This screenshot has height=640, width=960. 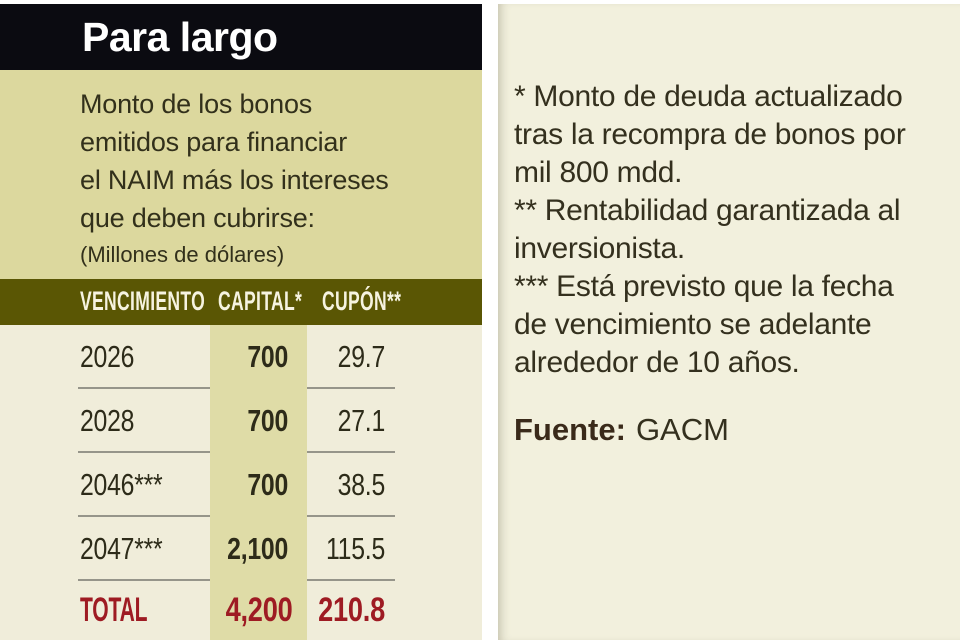 What do you see at coordinates (182, 254) in the screenshot?
I see `units-label: (Millones de dólares)` at bounding box center [182, 254].